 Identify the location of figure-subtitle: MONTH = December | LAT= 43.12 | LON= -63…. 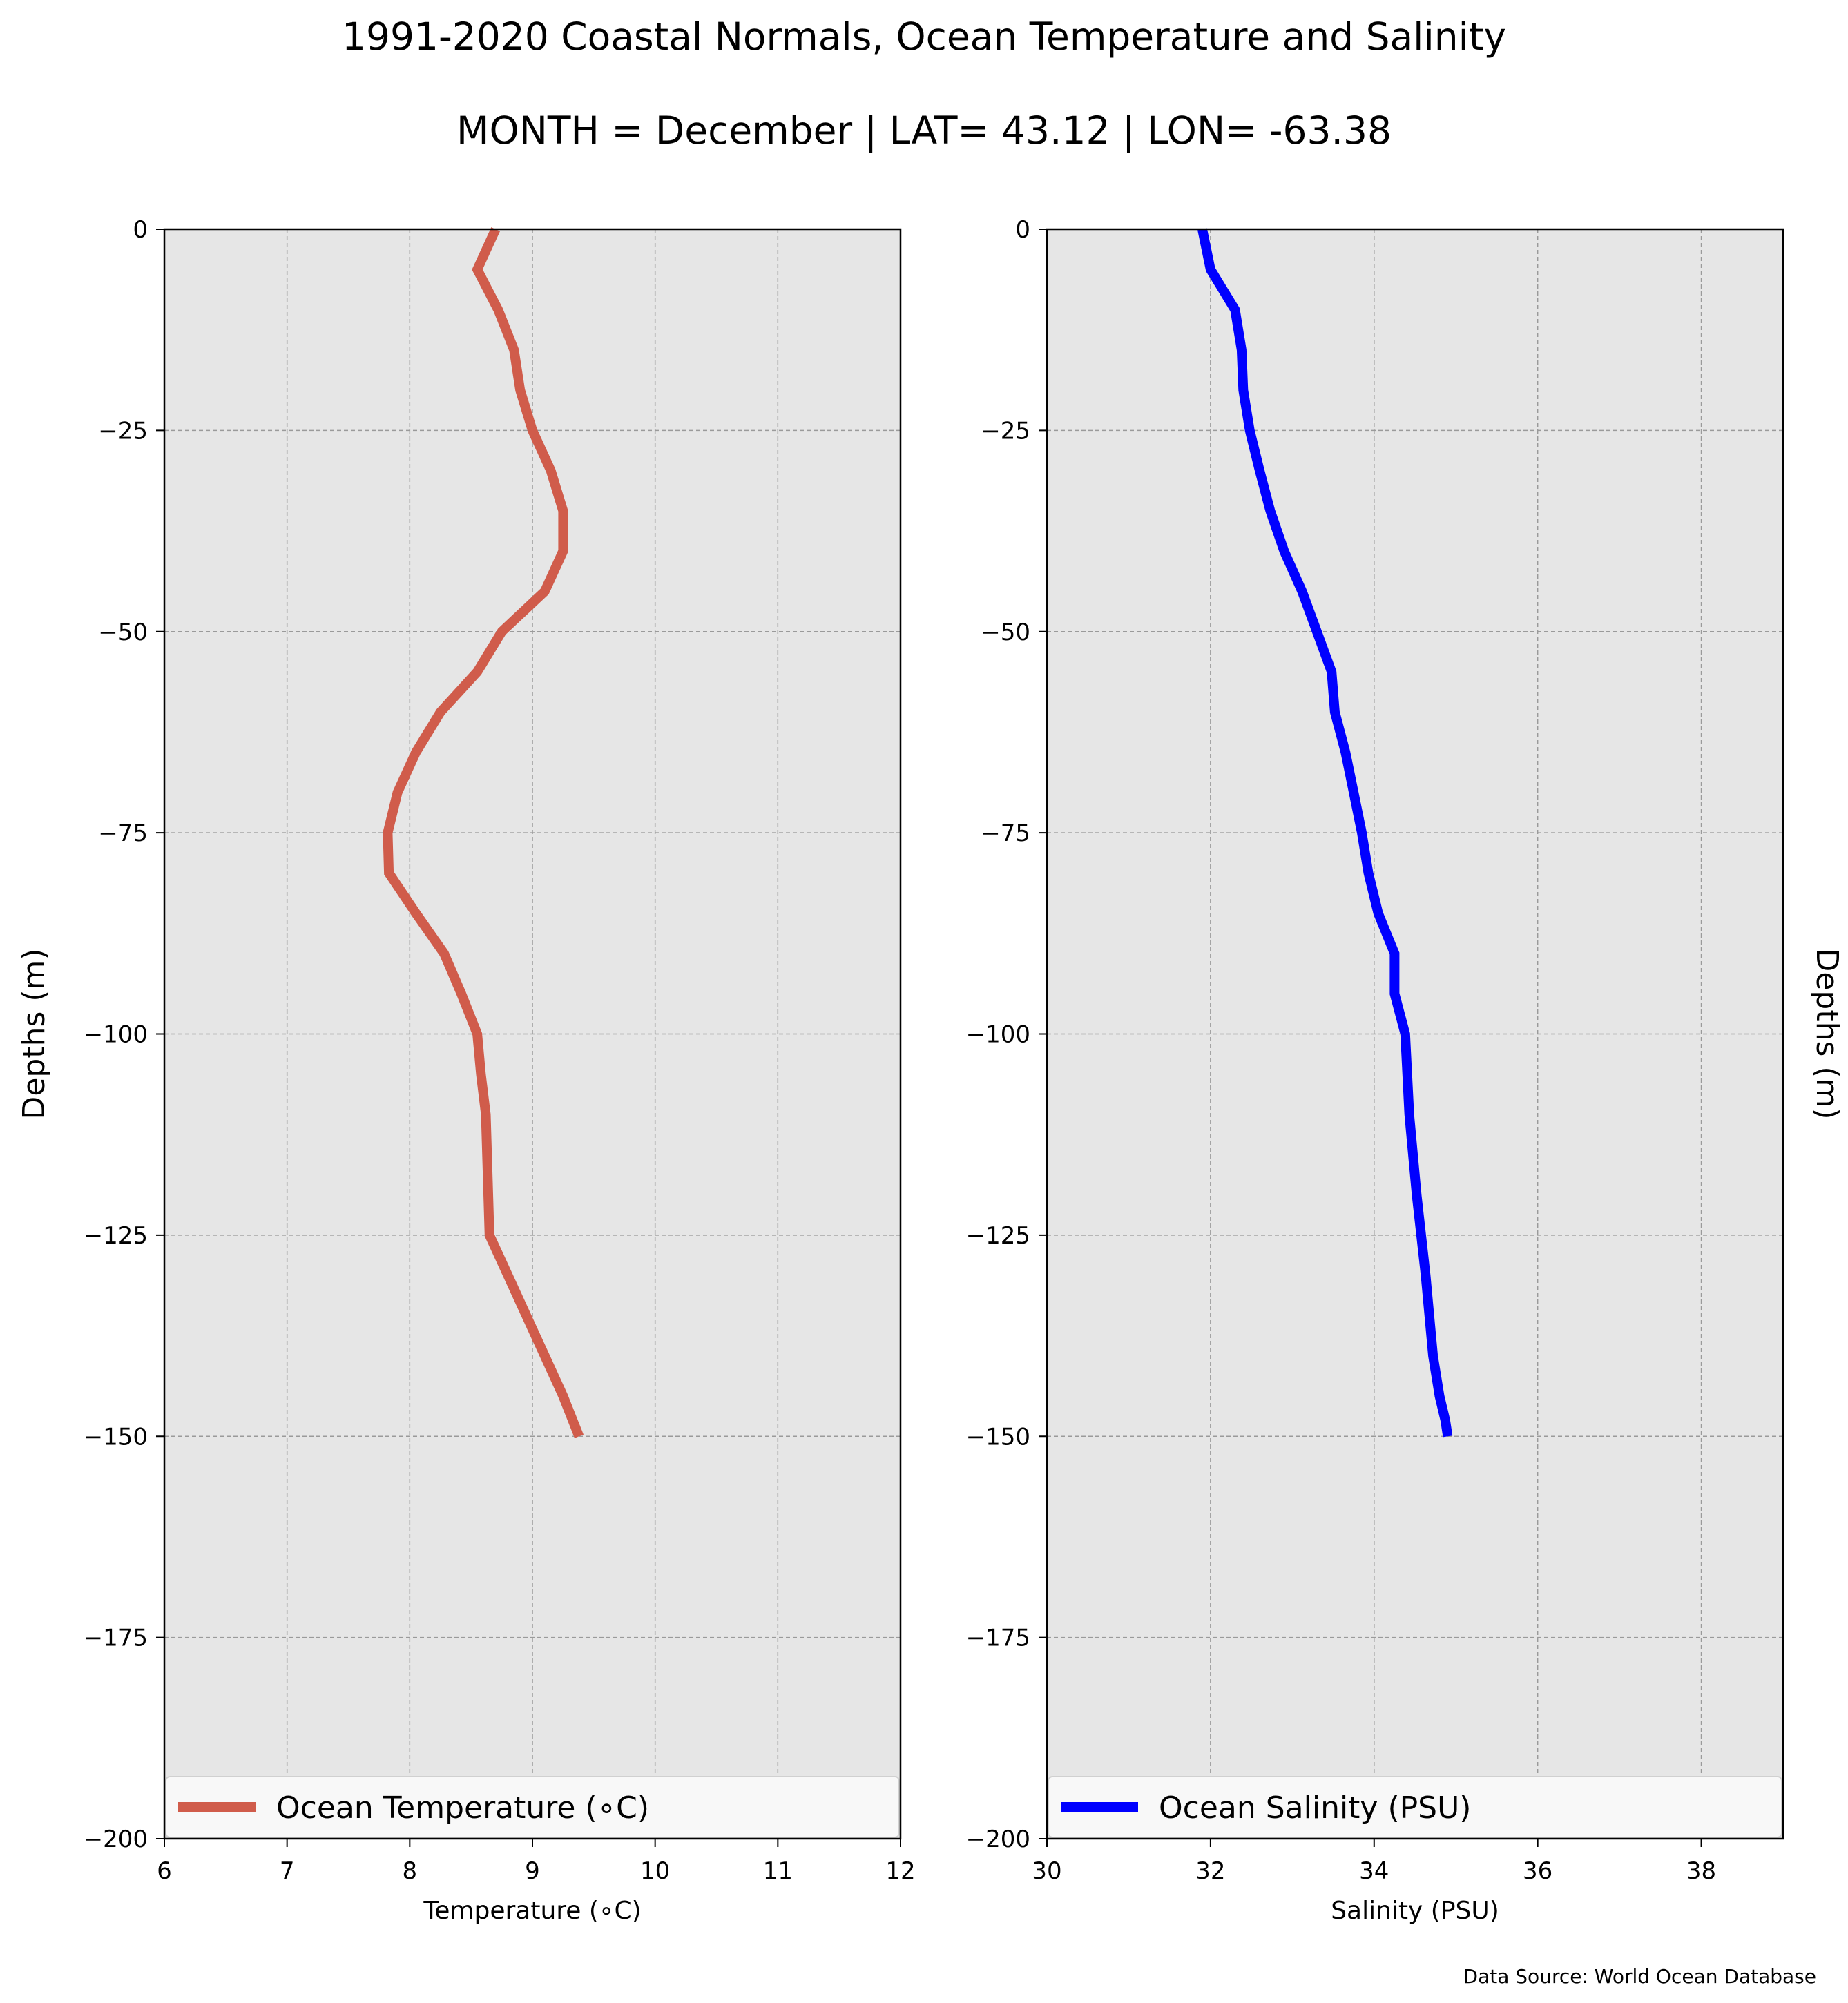
(924, 130).